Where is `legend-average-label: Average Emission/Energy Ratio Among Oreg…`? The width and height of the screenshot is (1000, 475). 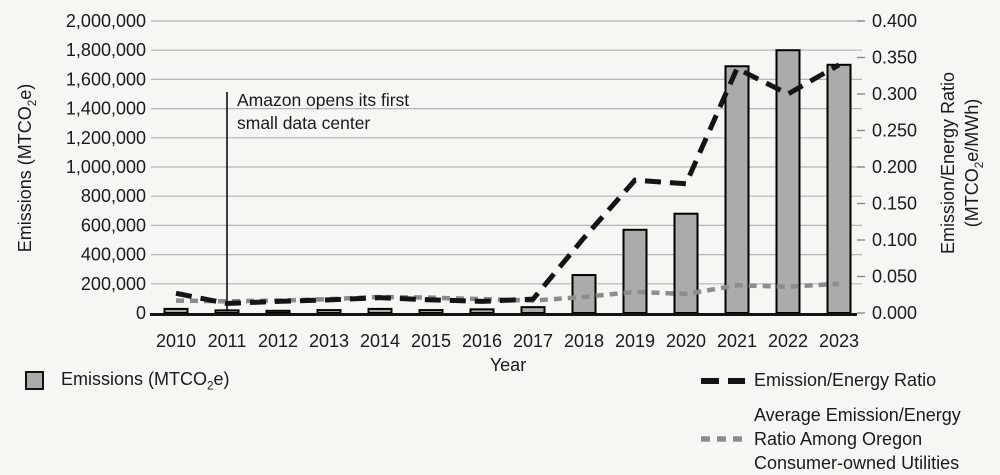 legend-average-label: Average Emission/Energy Ratio Among Oreg… is located at coordinates (857, 439).